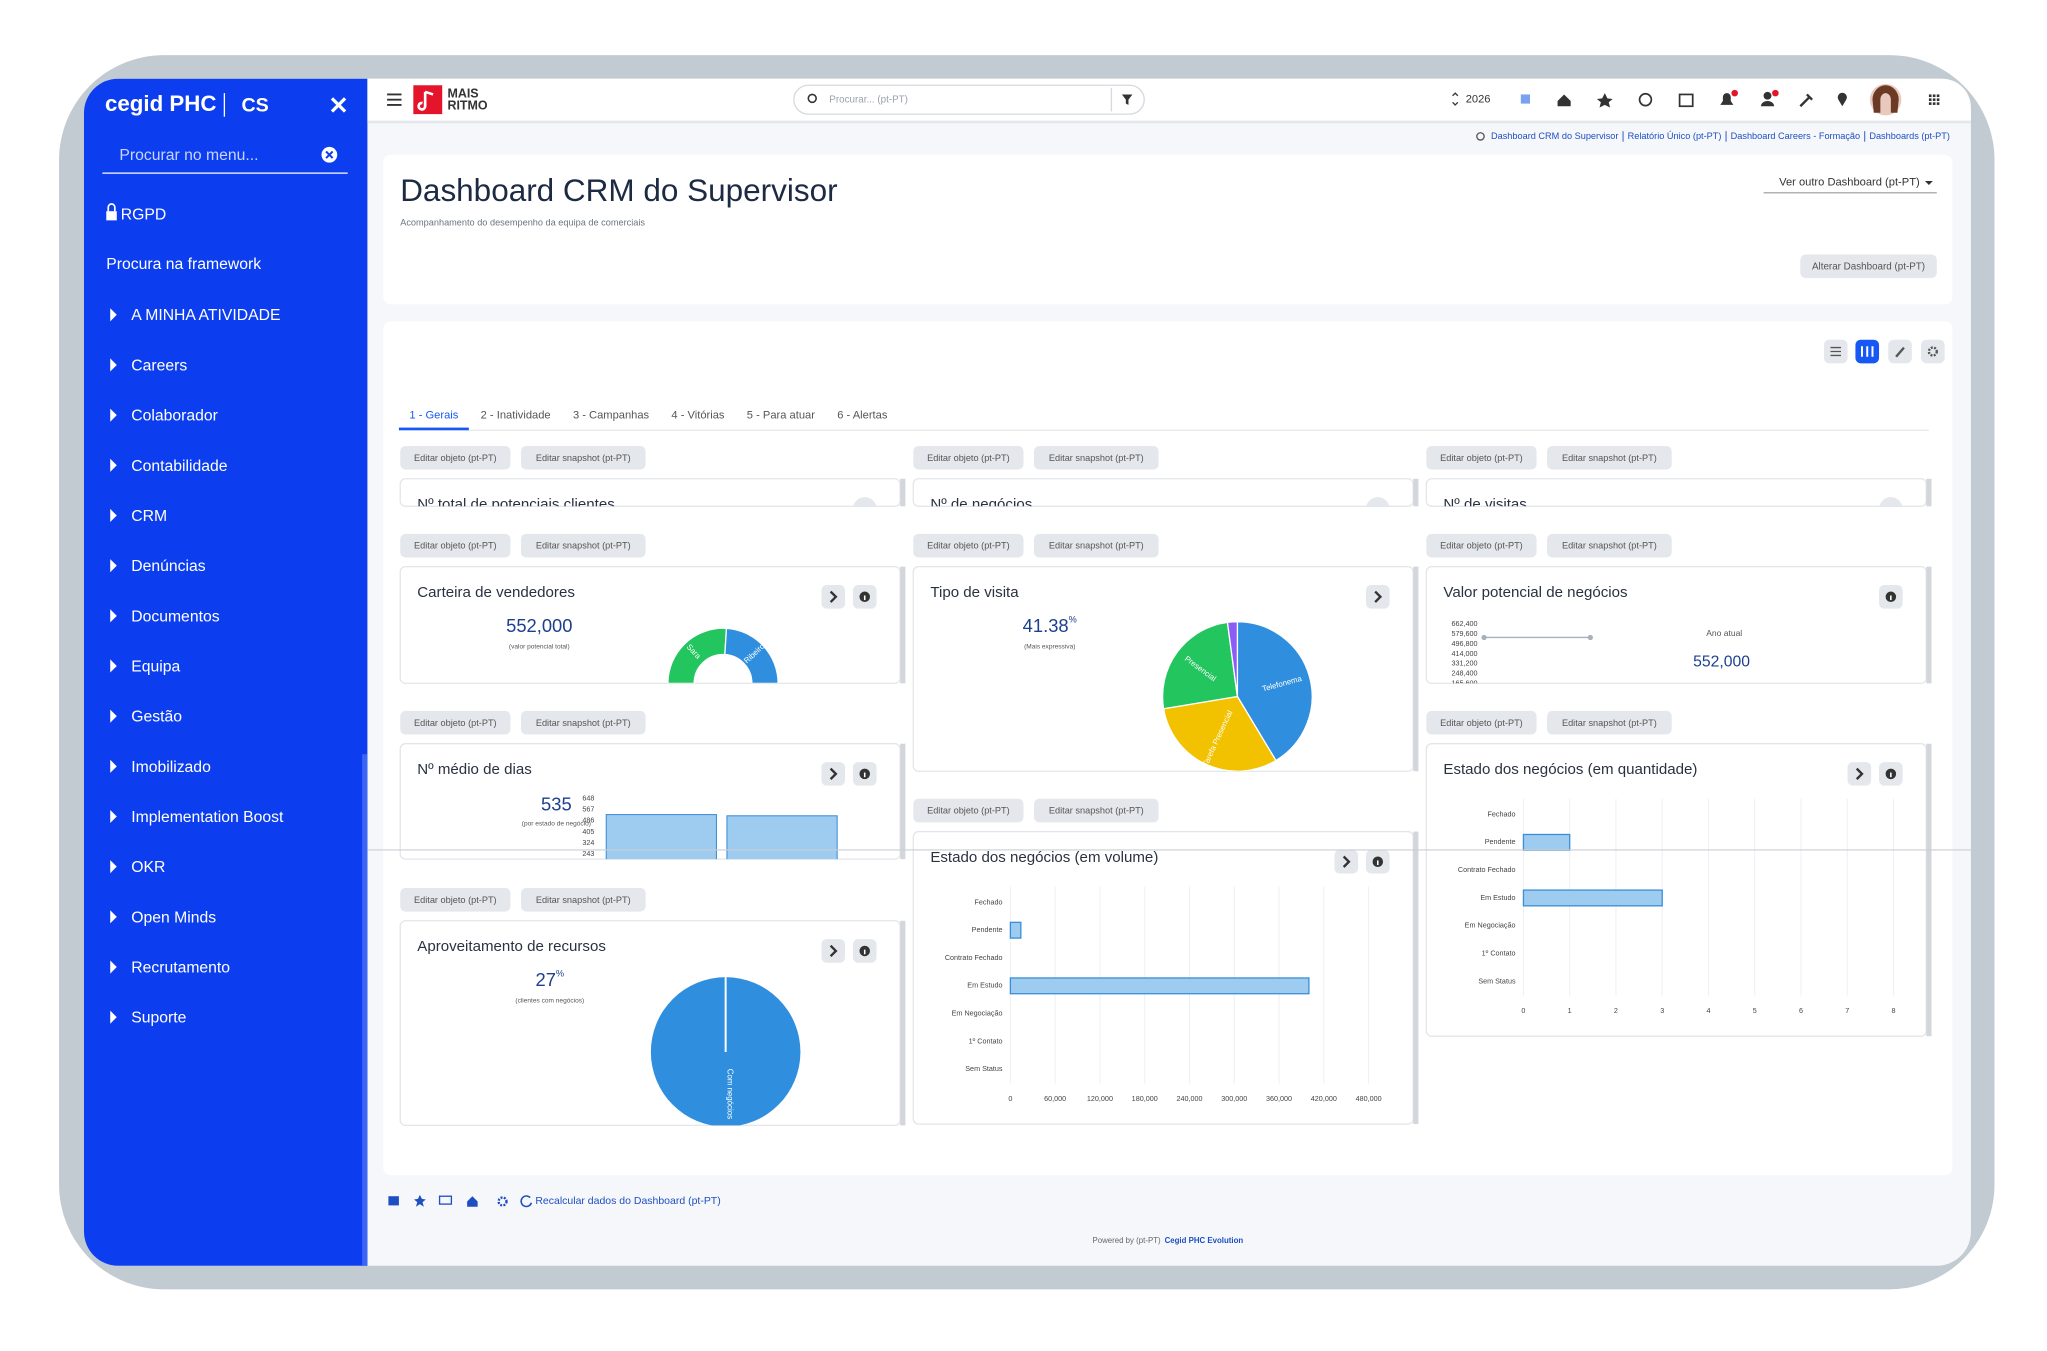 Image resolution: width=2047 pixels, height=1351 pixels. I want to click on menu-item: Recrutamento, so click(180, 967).